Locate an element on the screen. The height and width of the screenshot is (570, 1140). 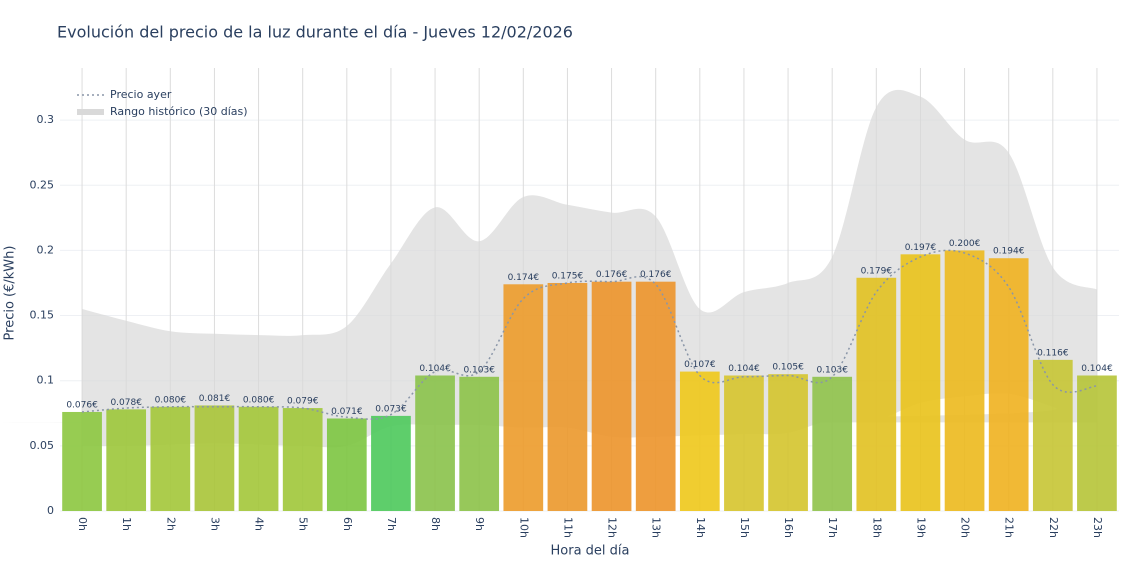
x-tick-label: 6h is located at coordinates (347, 524).